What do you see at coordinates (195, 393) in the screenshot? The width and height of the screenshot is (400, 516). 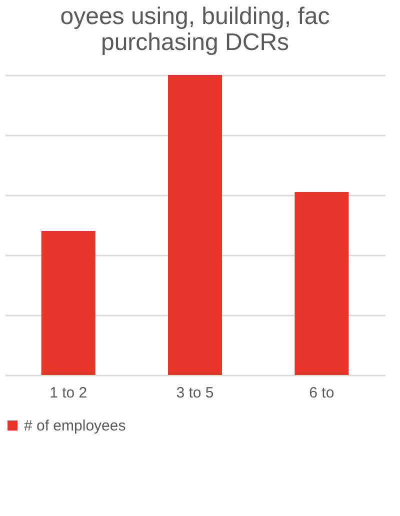 I see `x-tick-label: 3 to 5` at bounding box center [195, 393].